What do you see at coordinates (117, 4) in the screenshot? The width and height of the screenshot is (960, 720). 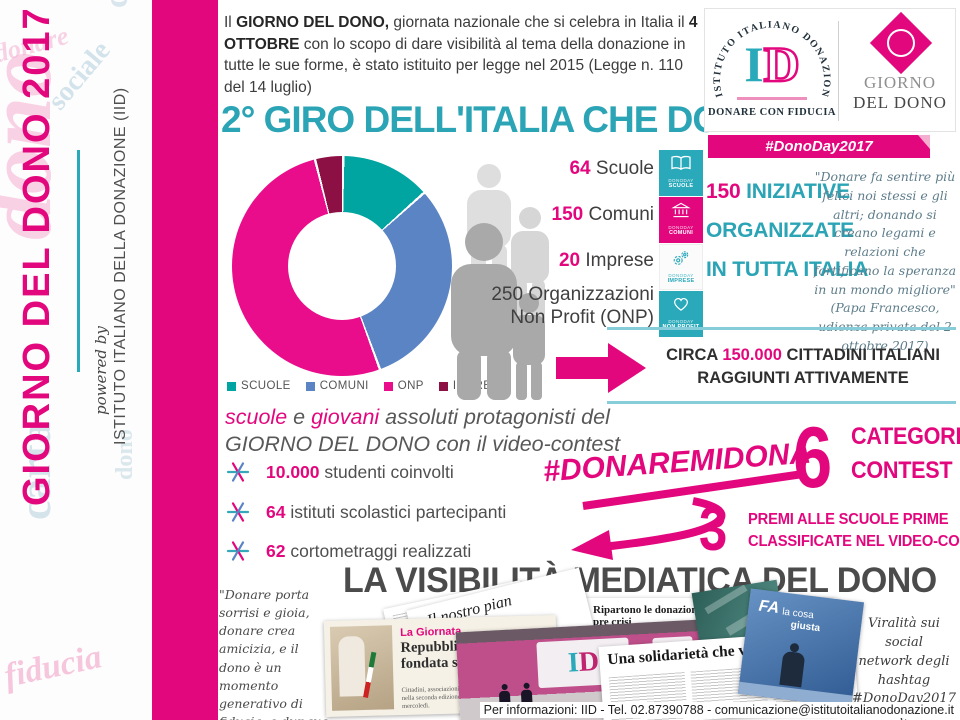 I see `watermark-word: civile` at bounding box center [117, 4].